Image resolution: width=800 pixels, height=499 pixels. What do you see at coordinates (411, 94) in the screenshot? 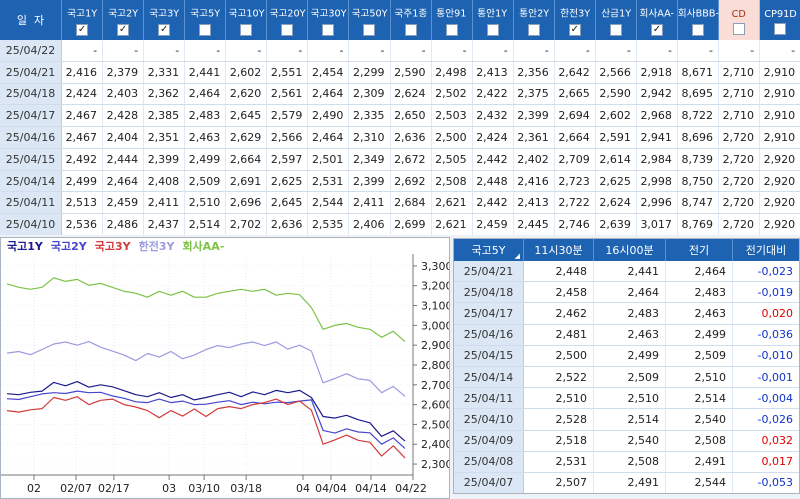
I see `rate-cell: 2,624` at bounding box center [411, 94].